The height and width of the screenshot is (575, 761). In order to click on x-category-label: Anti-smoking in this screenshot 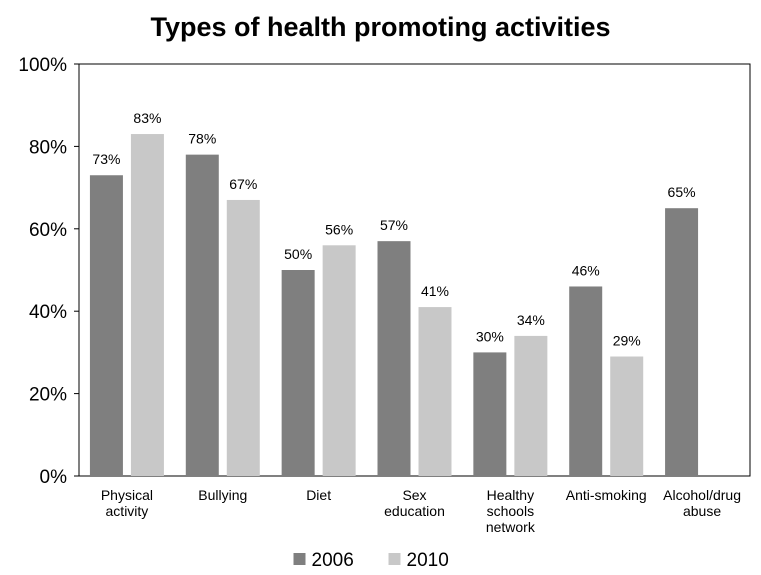, I will do `click(606, 495)`.